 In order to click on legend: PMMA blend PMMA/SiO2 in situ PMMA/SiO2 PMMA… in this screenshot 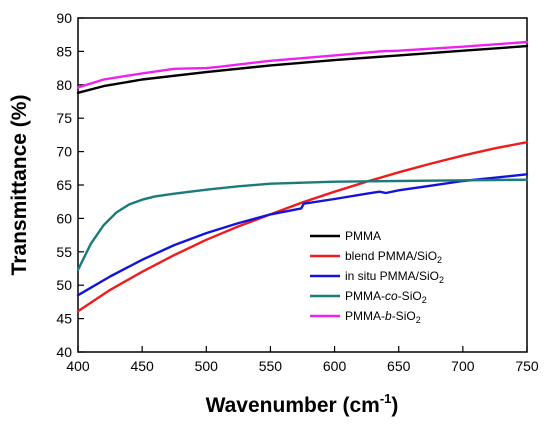, I will do `click(377, 277)`.